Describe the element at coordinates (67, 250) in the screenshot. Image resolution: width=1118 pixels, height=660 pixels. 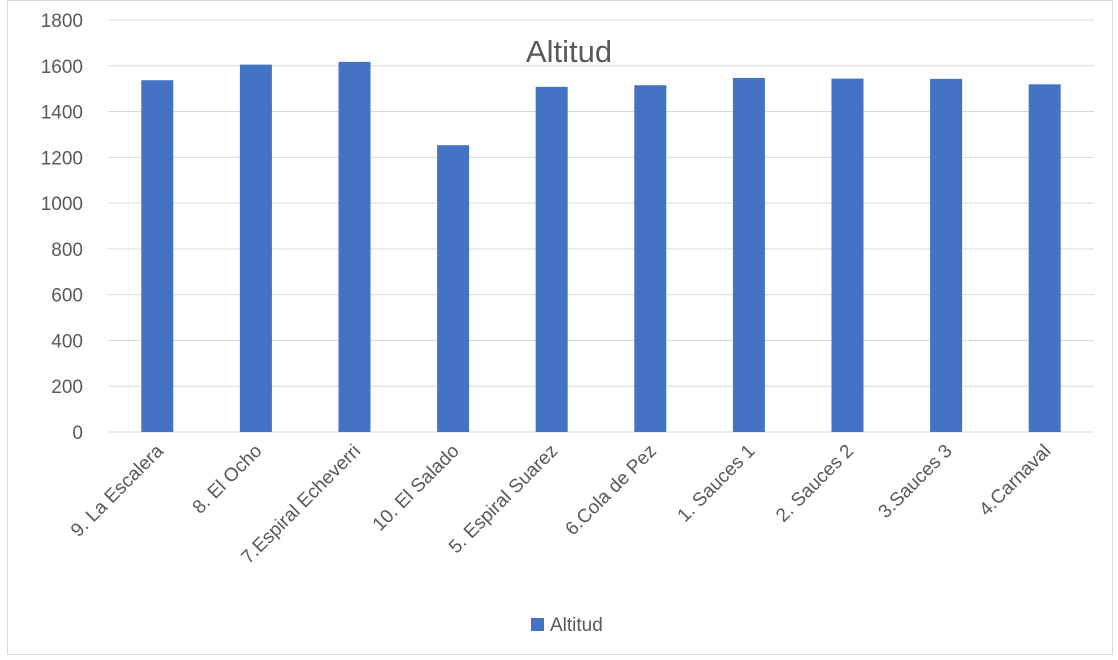
I see `y-tick-label: 800` at that location.